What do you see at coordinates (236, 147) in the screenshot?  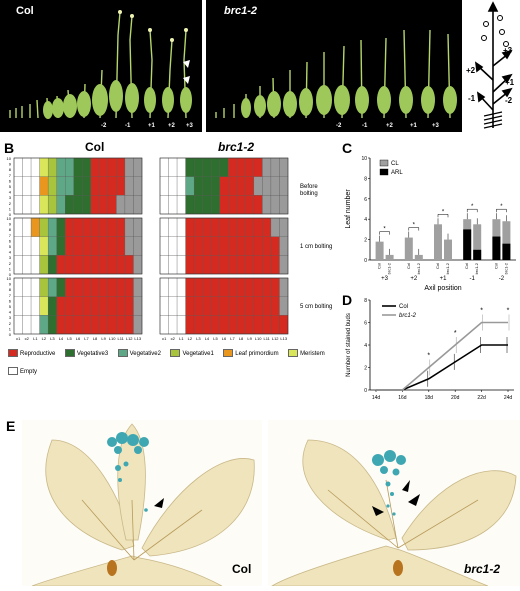 I see `panel-b-brc1-title: brc1-2` at bounding box center [236, 147].